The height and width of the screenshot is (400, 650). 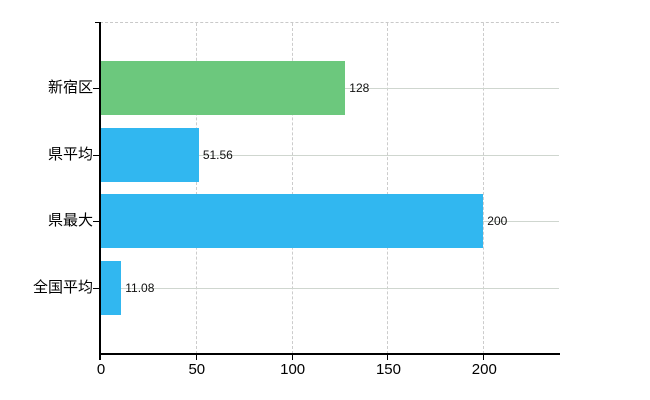 What do you see at coordinates (70, 88) in the screenshot?
I see `category-label: 新宿区` at bounding box center [70, 88].